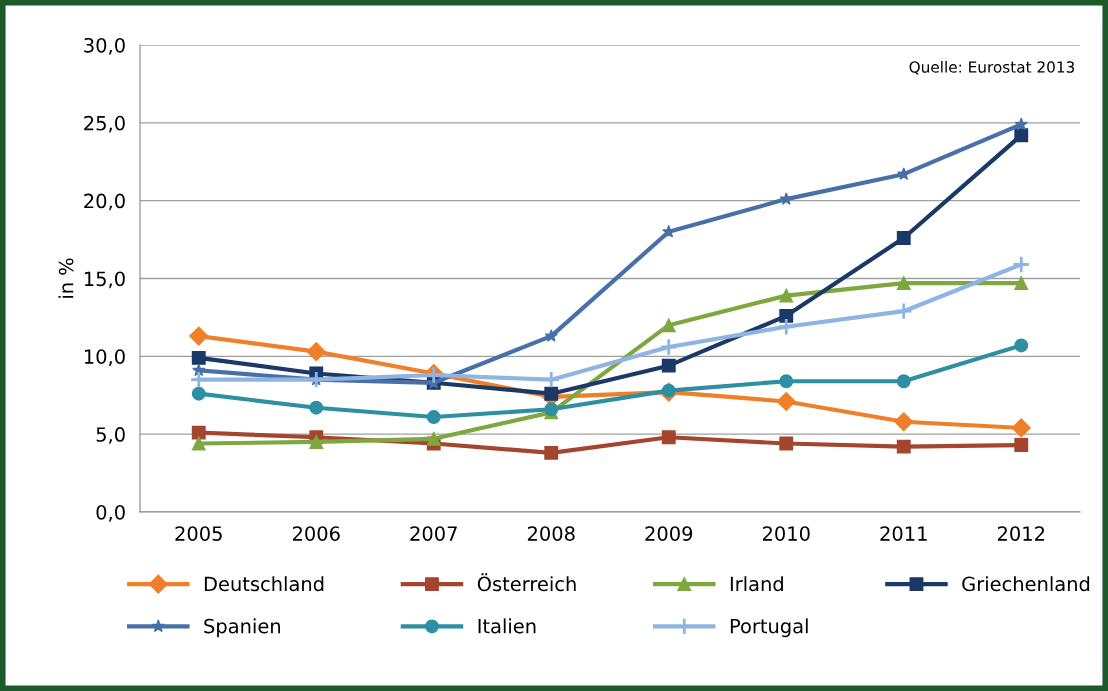 The height and width of the screenshot is (691, 1108). What do you see at coordinates (242, 628) in the screenshot?
I see `legend-label: Spanien` at bounding box center [242, 628].